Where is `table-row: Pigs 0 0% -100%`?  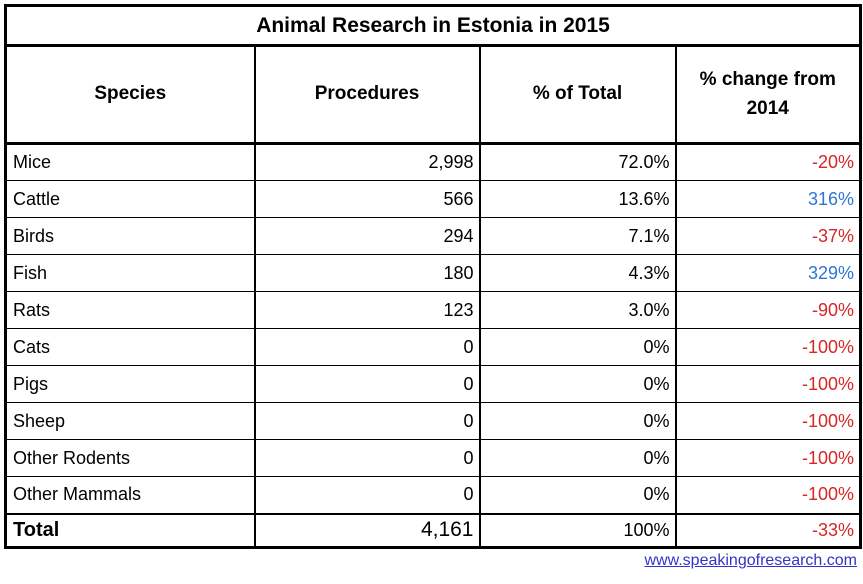 table-row: Pigs 0 0% -100% is located at coordinates (433, 384).